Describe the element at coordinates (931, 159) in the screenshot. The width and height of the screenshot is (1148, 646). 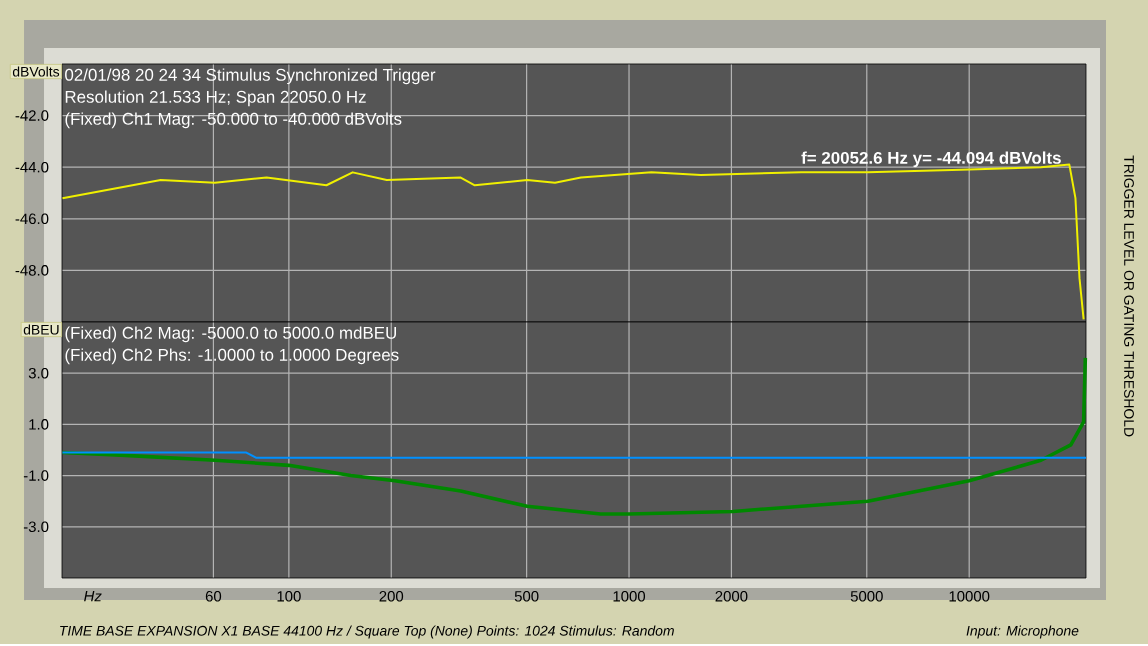
I see `annotation: f= 20052.6 Hz y= -44.094 dBVolts` at that location.